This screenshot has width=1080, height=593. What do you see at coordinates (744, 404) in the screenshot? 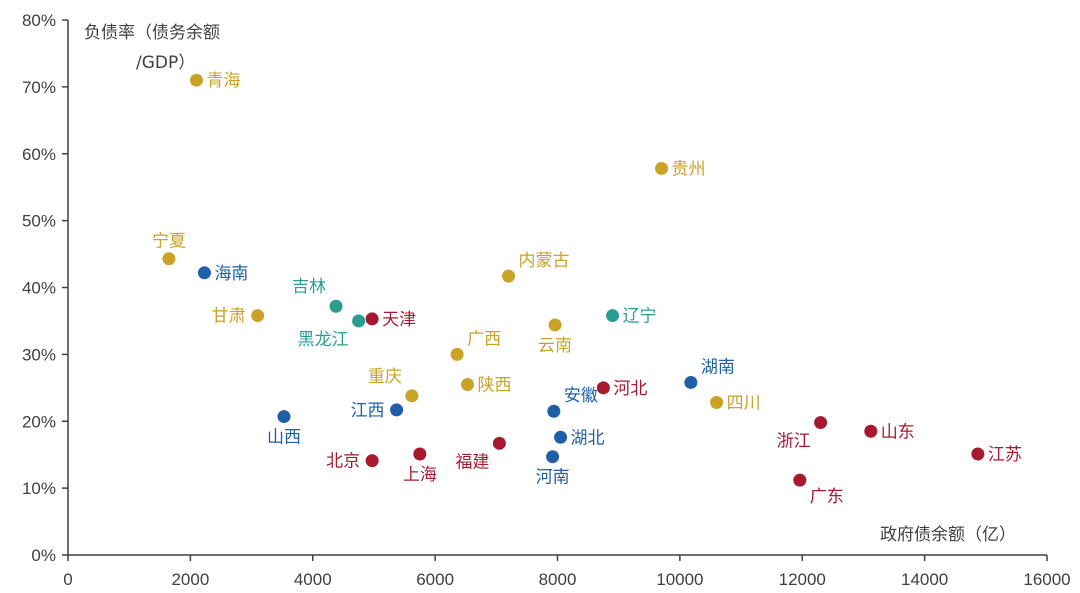
I see `data-point-label: 四川` at bounding box center [744, 404].